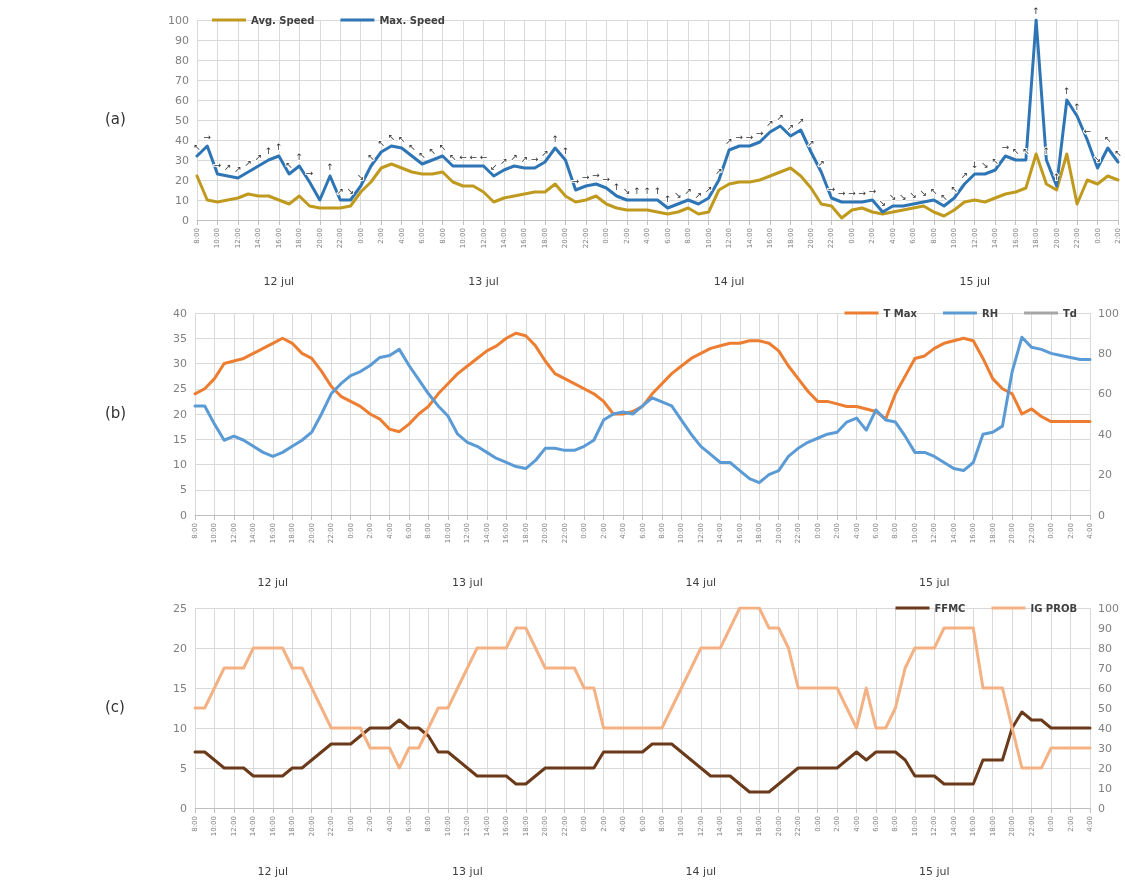 The width and height of the screenshot is (1125, 888). I want to click on legend-label: T Max, so click(900, 313).